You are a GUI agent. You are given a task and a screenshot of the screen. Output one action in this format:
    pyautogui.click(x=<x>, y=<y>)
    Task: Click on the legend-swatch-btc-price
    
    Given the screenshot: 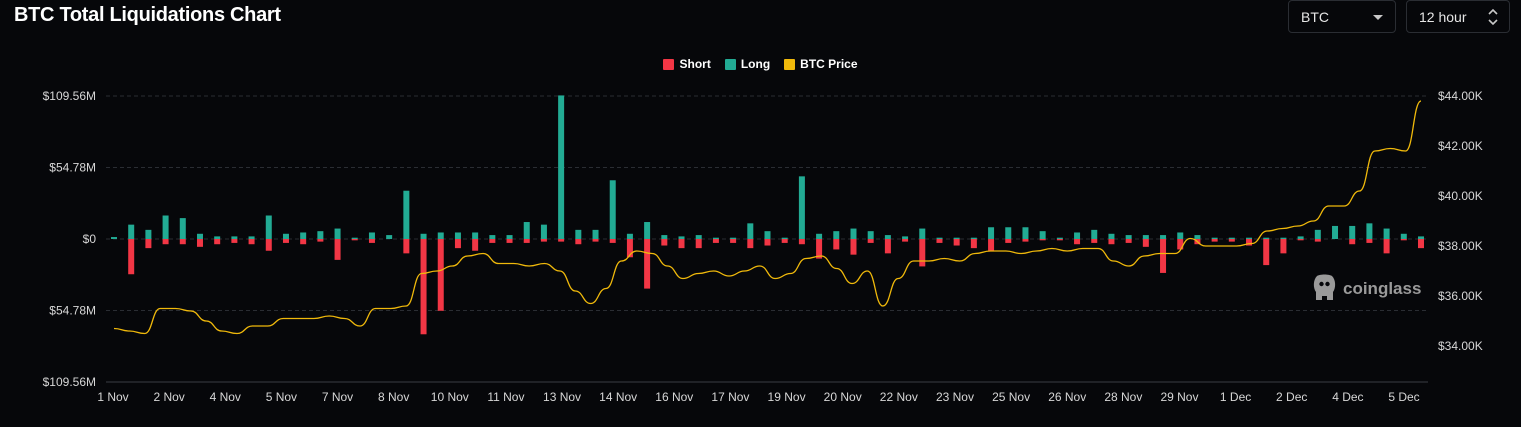 What is the action you would take?
    pyautogui.click(x=790, y=64)
    